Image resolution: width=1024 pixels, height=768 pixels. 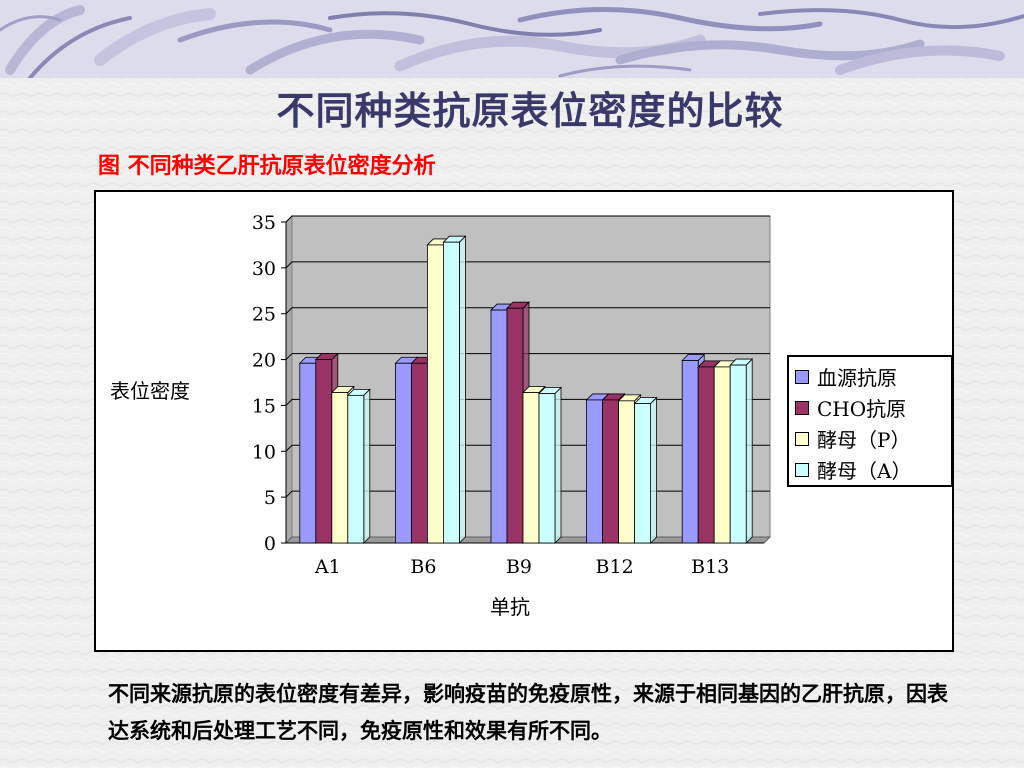 I want to click on legend-label: 血源抗原, so click(x=857, y=378).